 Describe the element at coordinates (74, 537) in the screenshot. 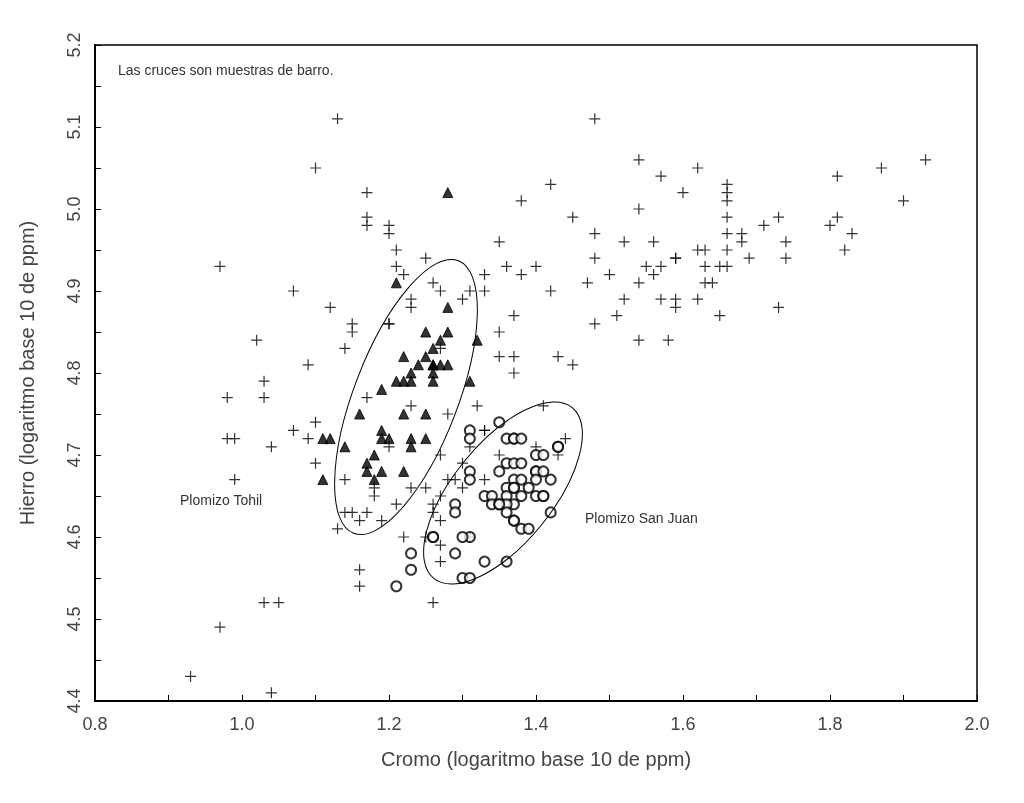

I see `y-tick-label: 4.6` at that location.